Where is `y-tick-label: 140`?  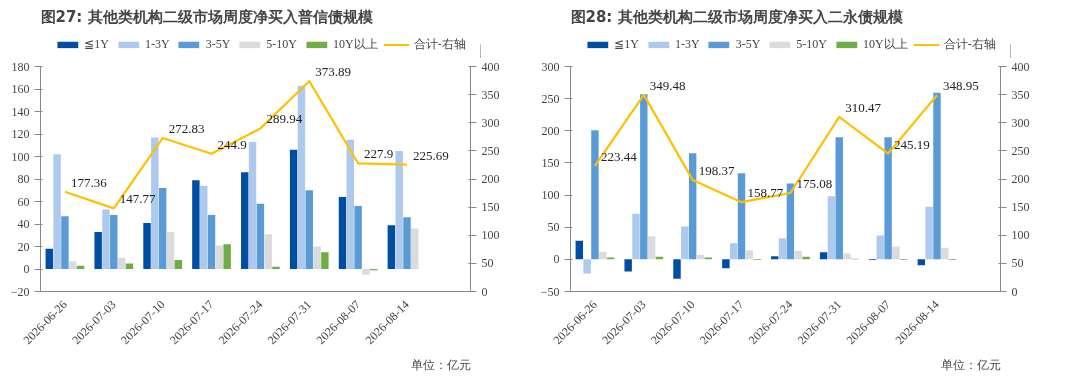
y-tick-label: 140 is located at coordinates (20, 111).